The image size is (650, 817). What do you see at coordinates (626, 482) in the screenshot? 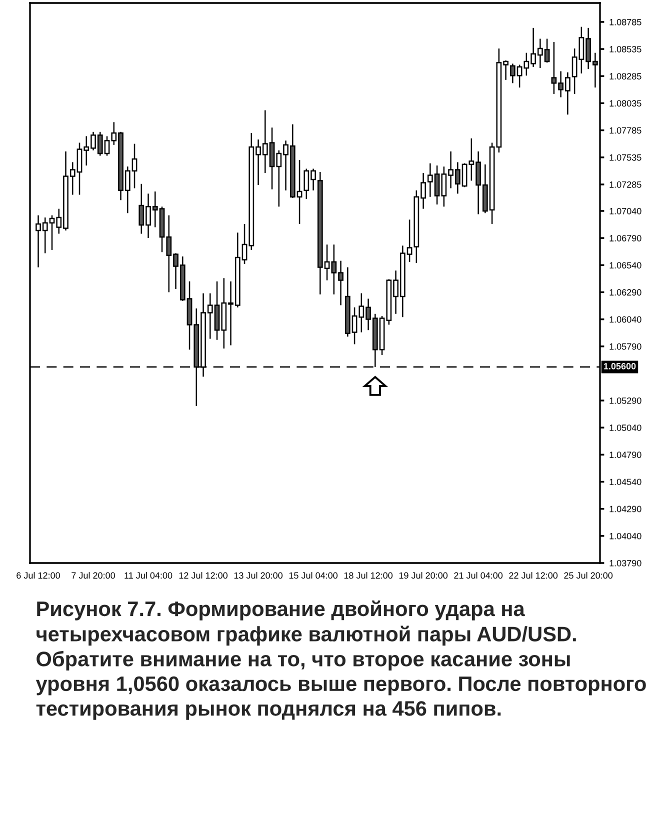
I see `y-tick-label: 1.04540` at bounding box center [626, 482].